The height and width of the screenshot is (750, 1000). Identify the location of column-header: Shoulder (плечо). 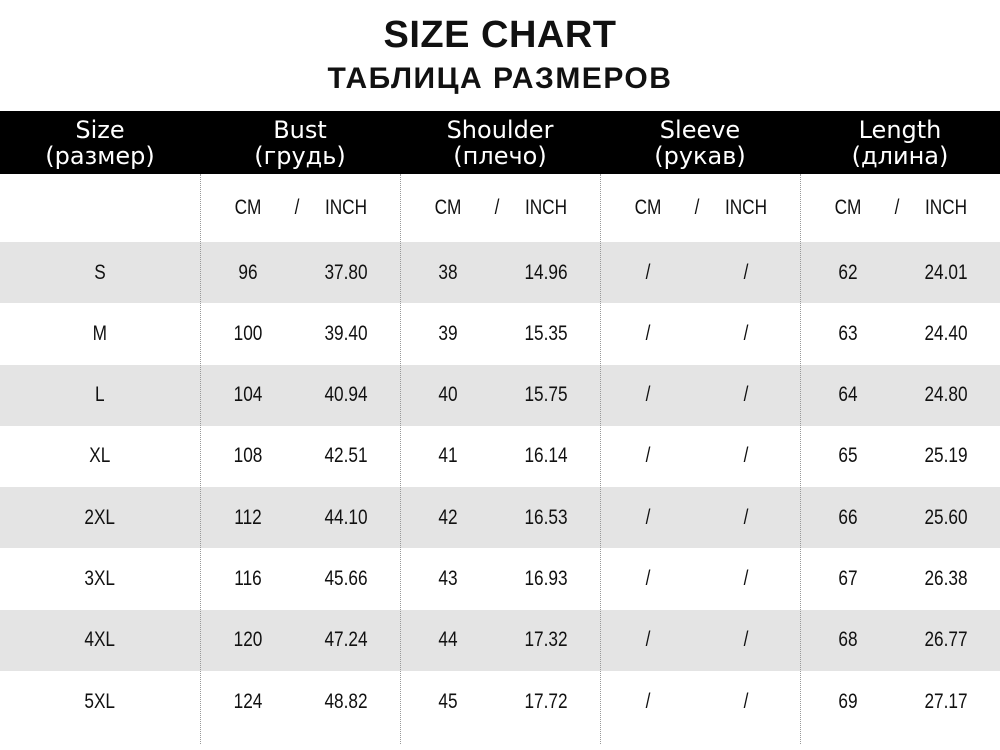
(500, 142).